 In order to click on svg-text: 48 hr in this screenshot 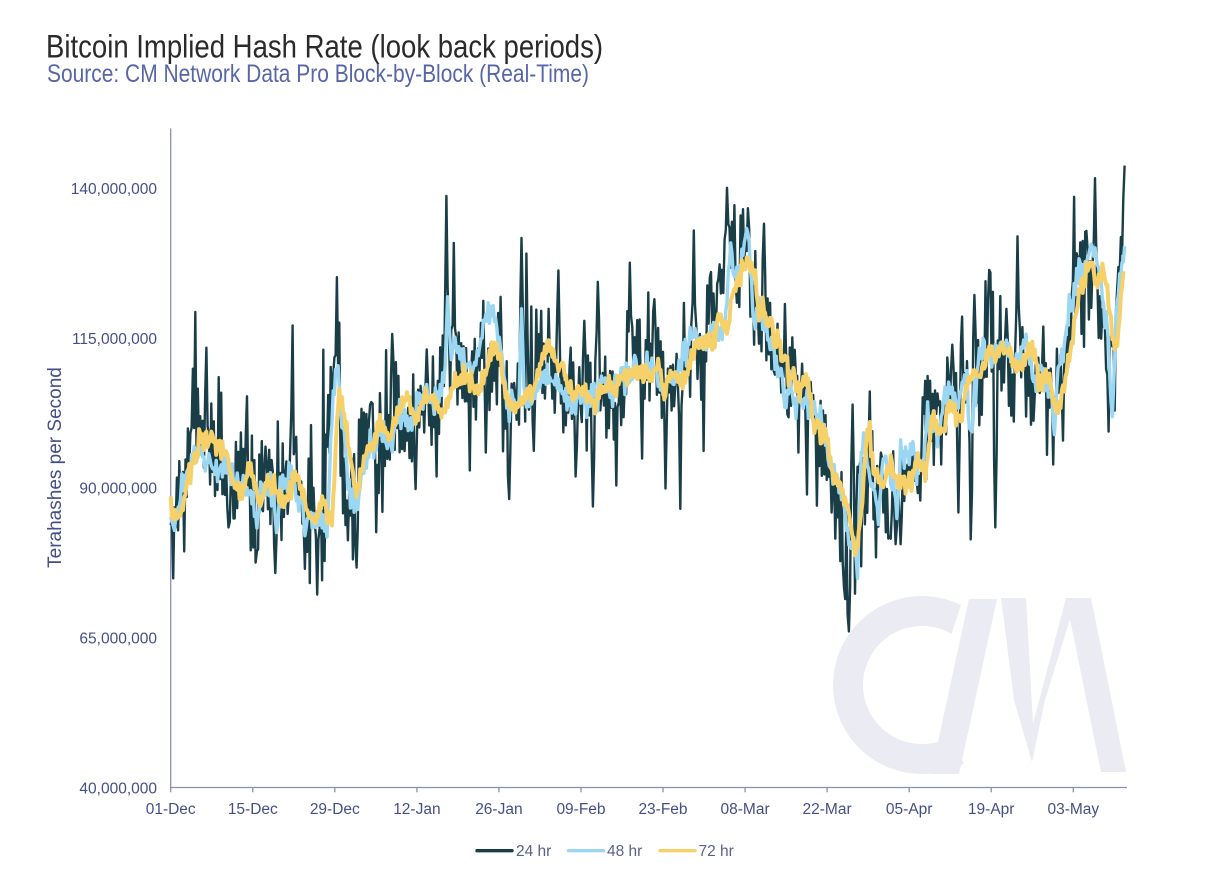, I will do `click(624, 851)`.